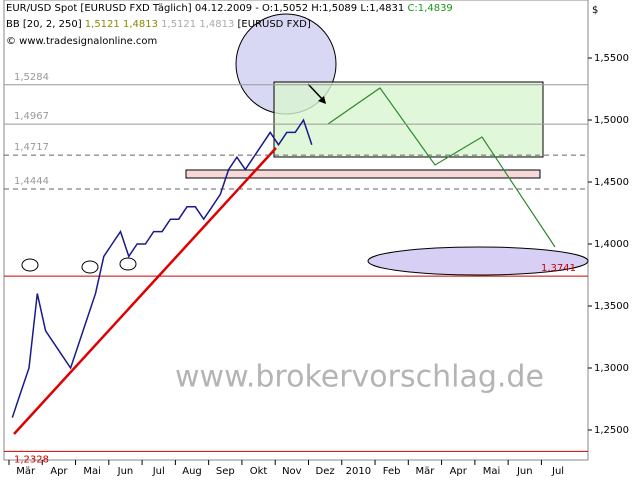 The width and height of the screenshot is (640, 480). What do you see at coordinates (558, 268) in the screenshot?
I see `level-label: 1,3741` at bounding box center [558, 268].